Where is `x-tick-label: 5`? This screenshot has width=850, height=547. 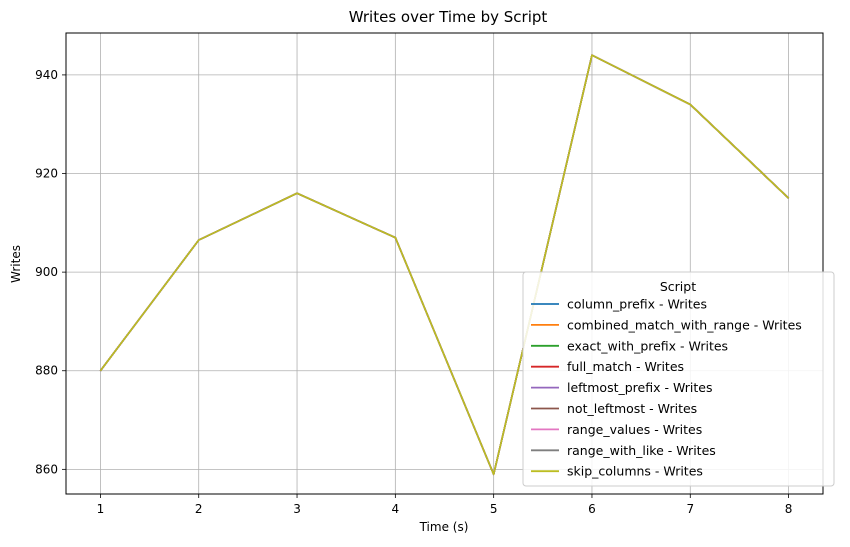
x-tick-label: 5 is located at coordinates (494, 509).